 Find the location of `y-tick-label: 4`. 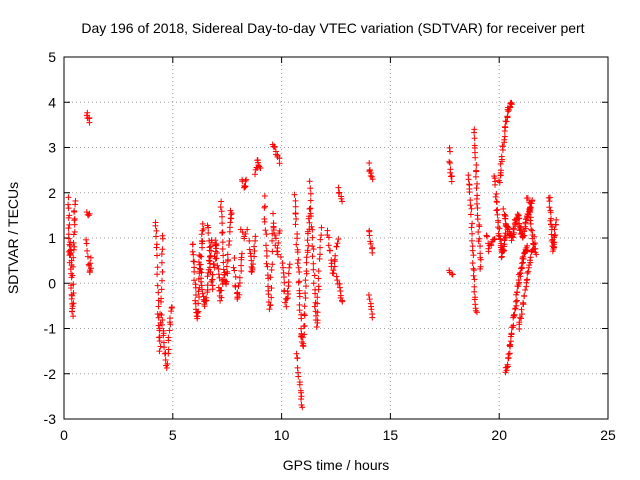

y-tick-label: 4 is located at coordinates (52, 102).